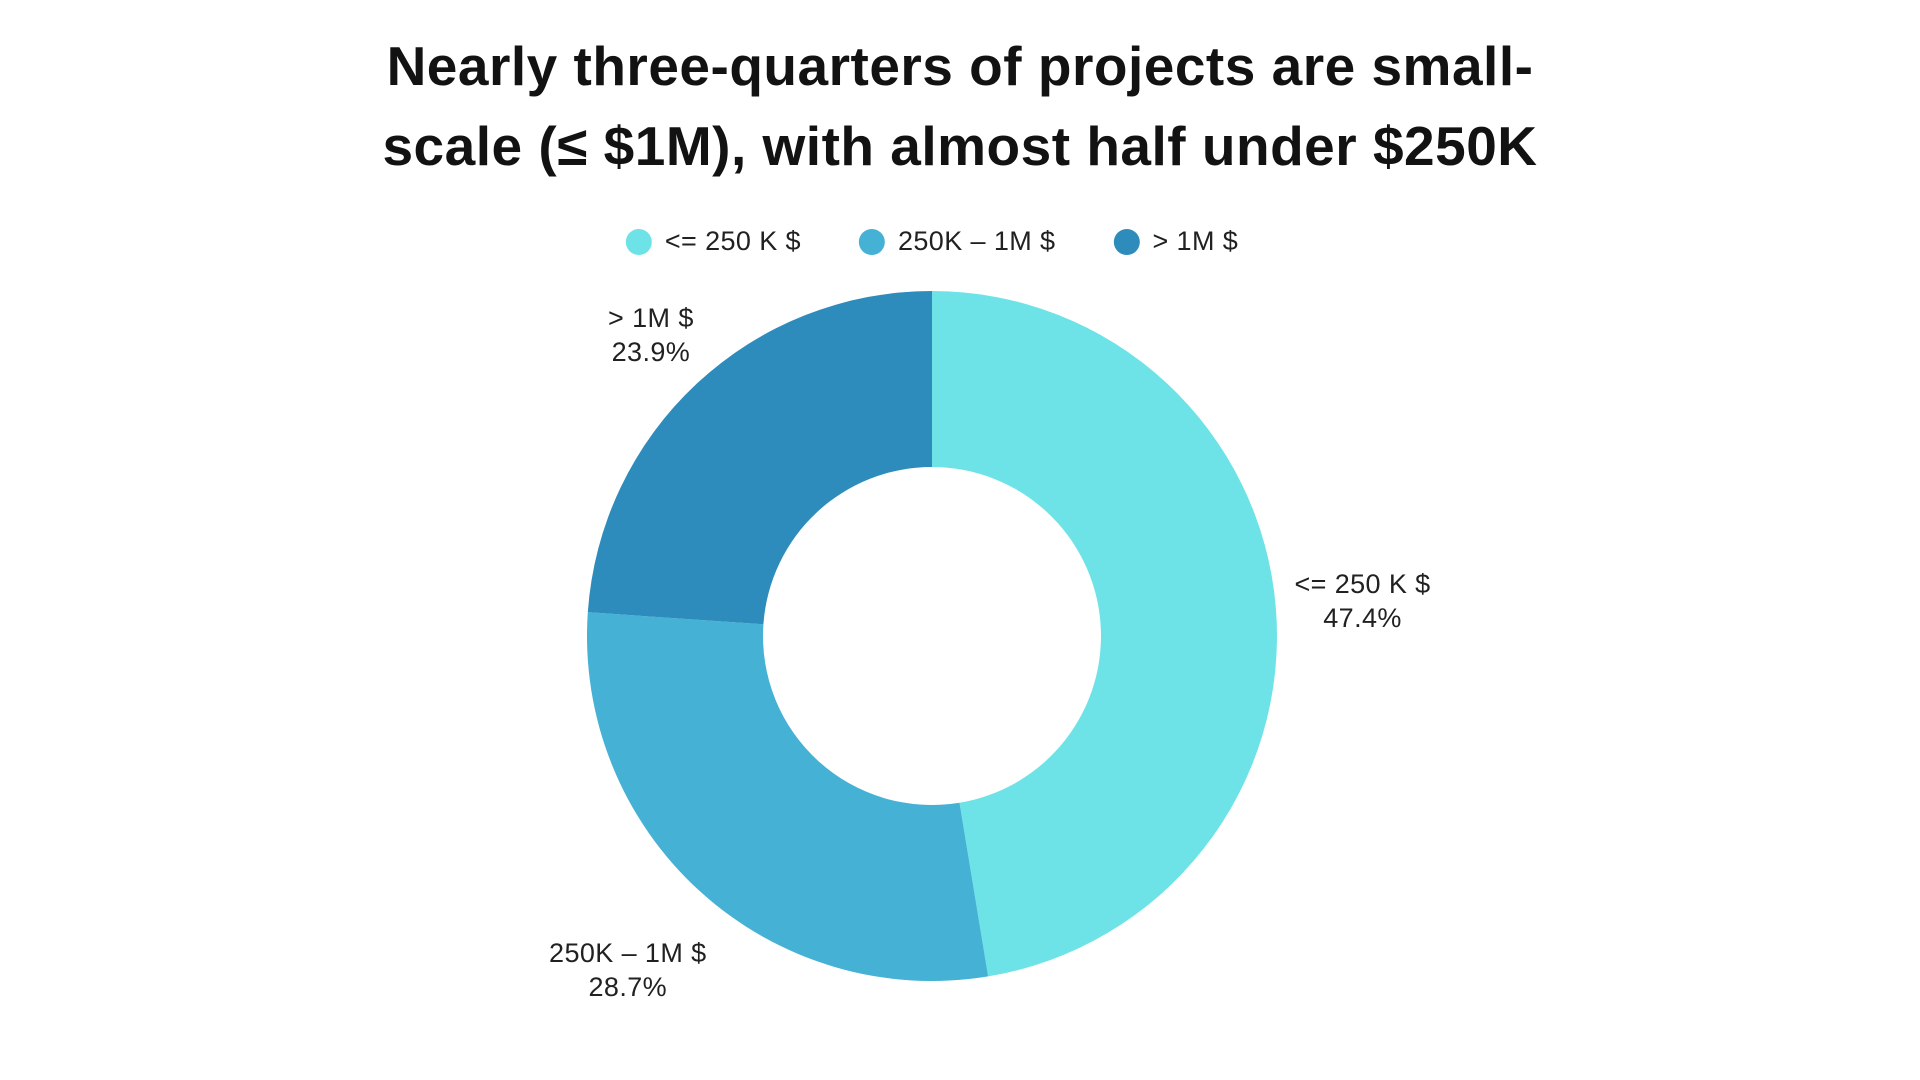 The width and height of the screenshot is (1920, 1080). I want to click on legend-swatch-250k-1m-icon, so click(871, 241).